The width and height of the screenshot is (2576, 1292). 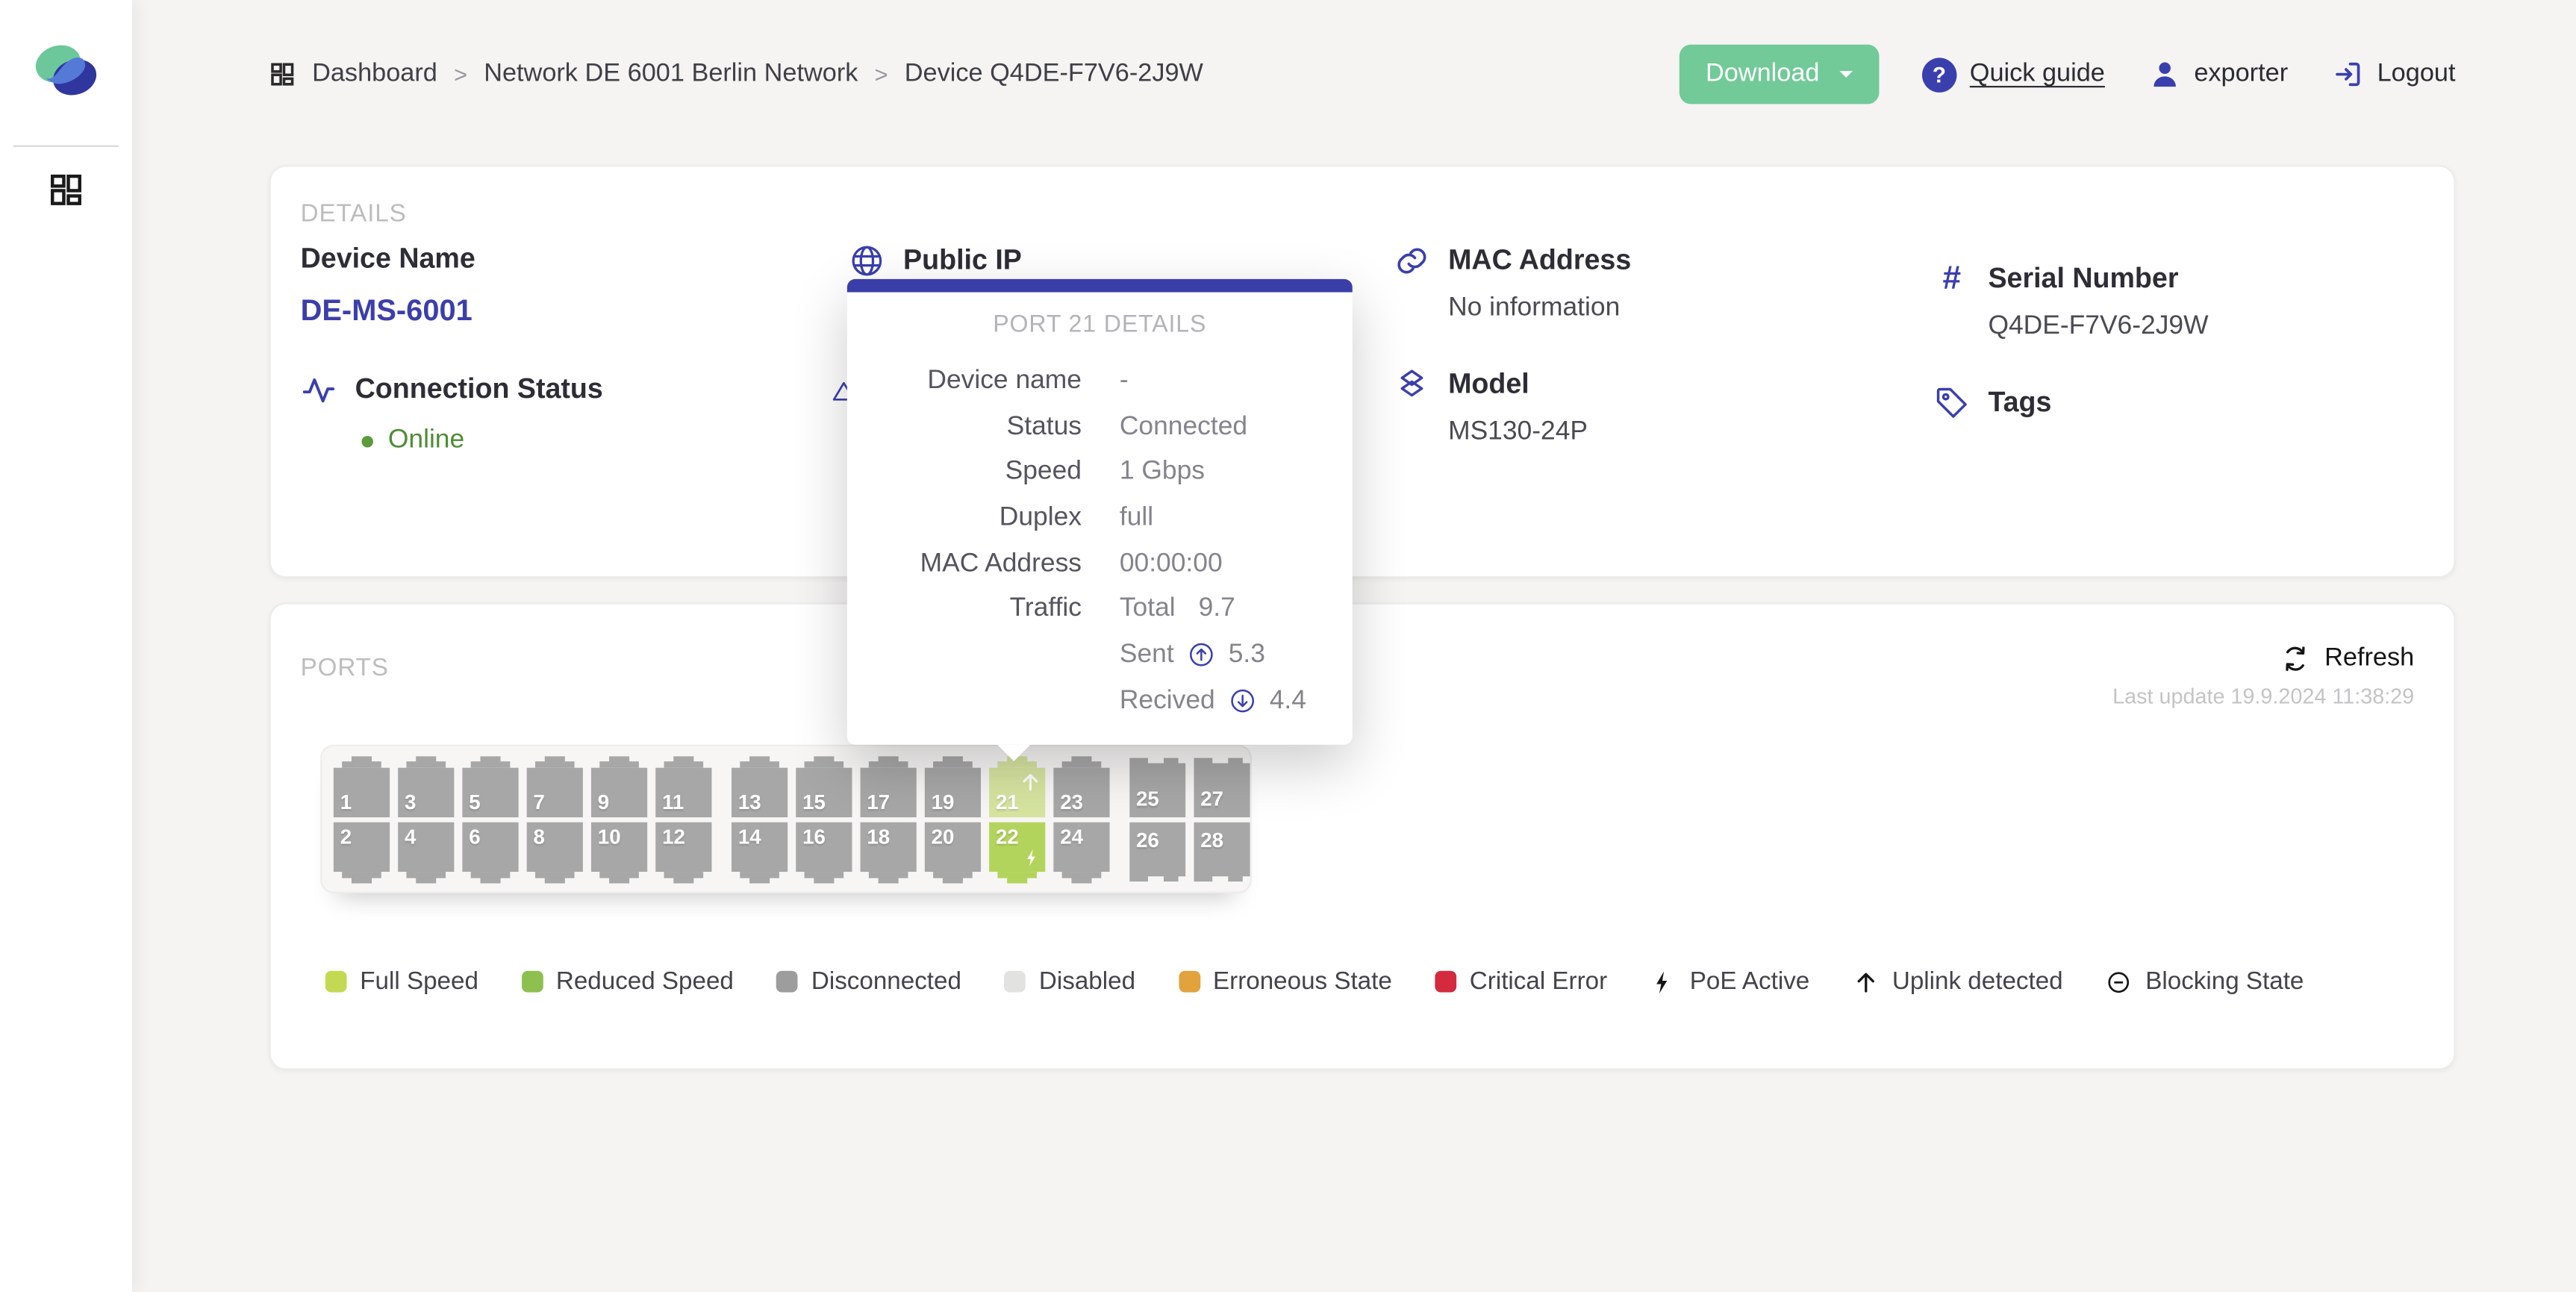 What do you see at coordinates (1100, 701) in the screenshot?
I see `tooltip-row: Recived 4.4` at bounding box center [1100, 701].